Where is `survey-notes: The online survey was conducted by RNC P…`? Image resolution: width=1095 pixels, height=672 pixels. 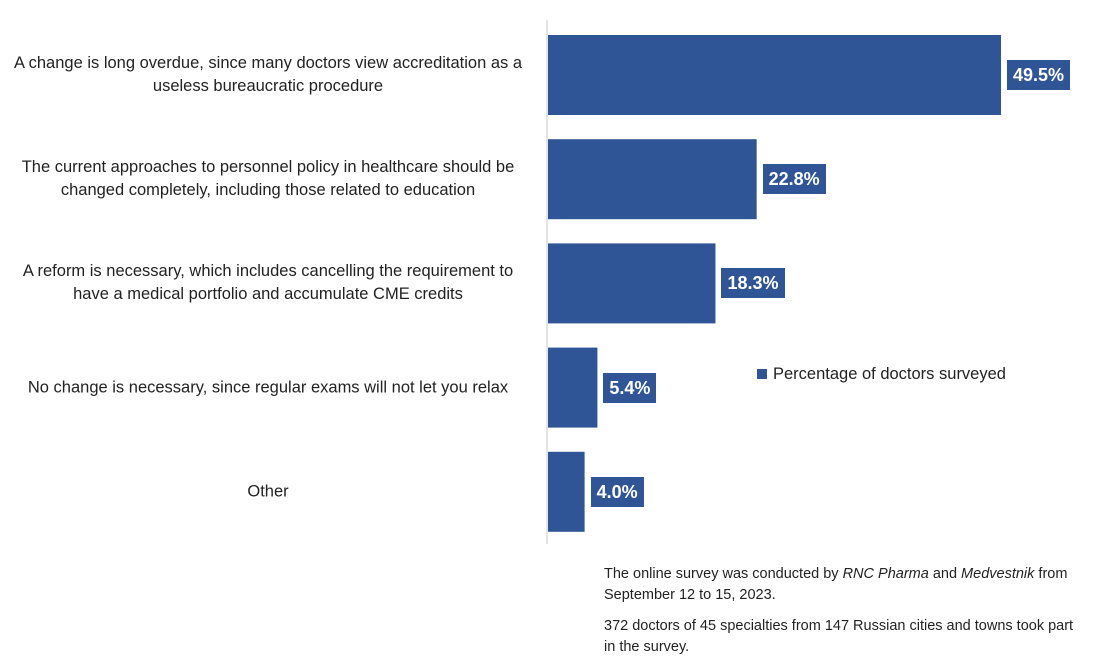 survey-notes: The online survey was conducted by RNC P… is located at coordinates (844, 616).